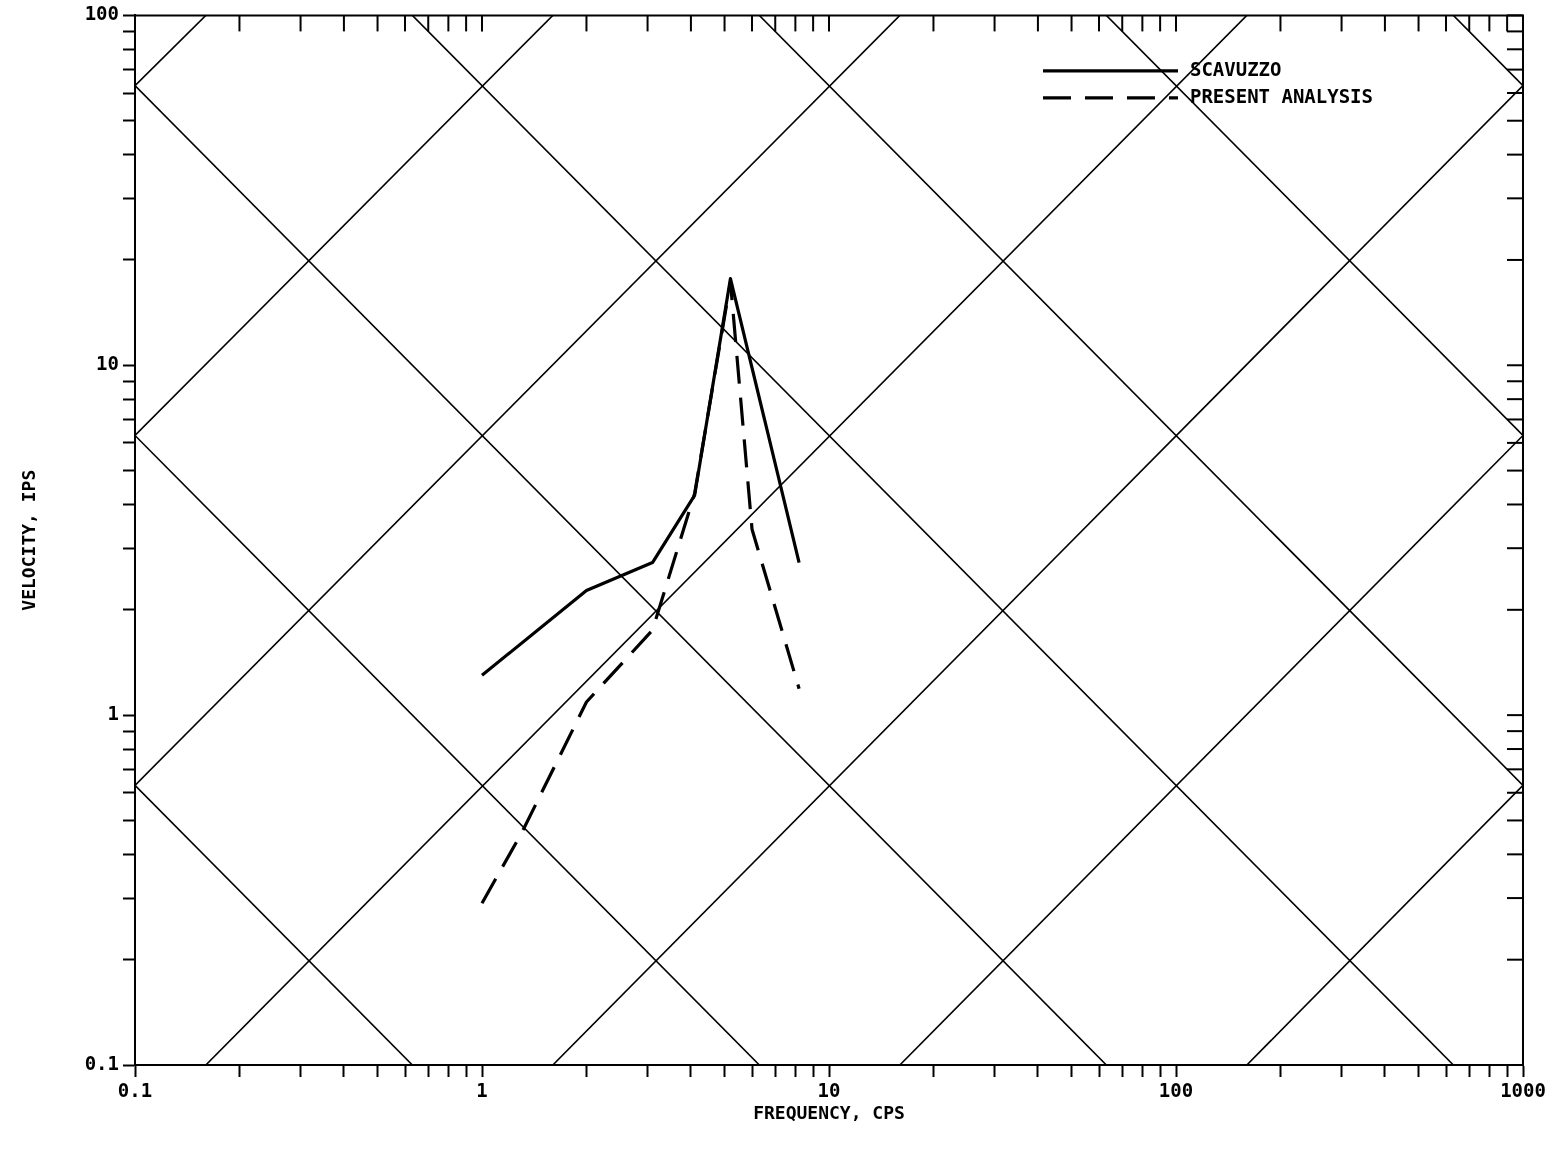  I want to click on x-tick-label: 100, so click(1176, 1090).